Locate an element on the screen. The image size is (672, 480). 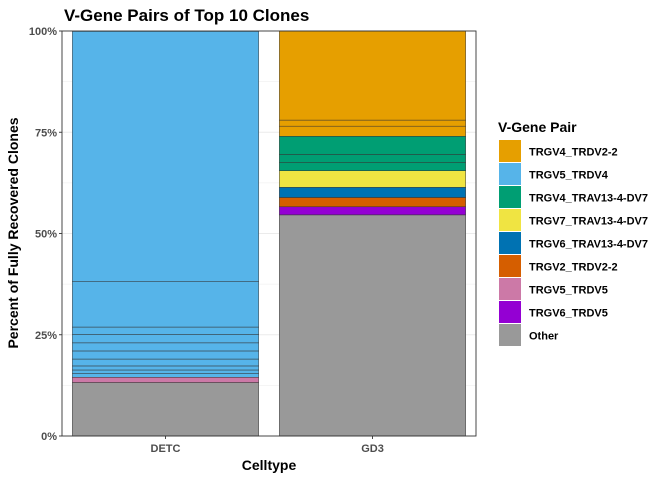
legend-label: TRGV4_TRAV13-4-DV7 is located at coordinates (588, 199).